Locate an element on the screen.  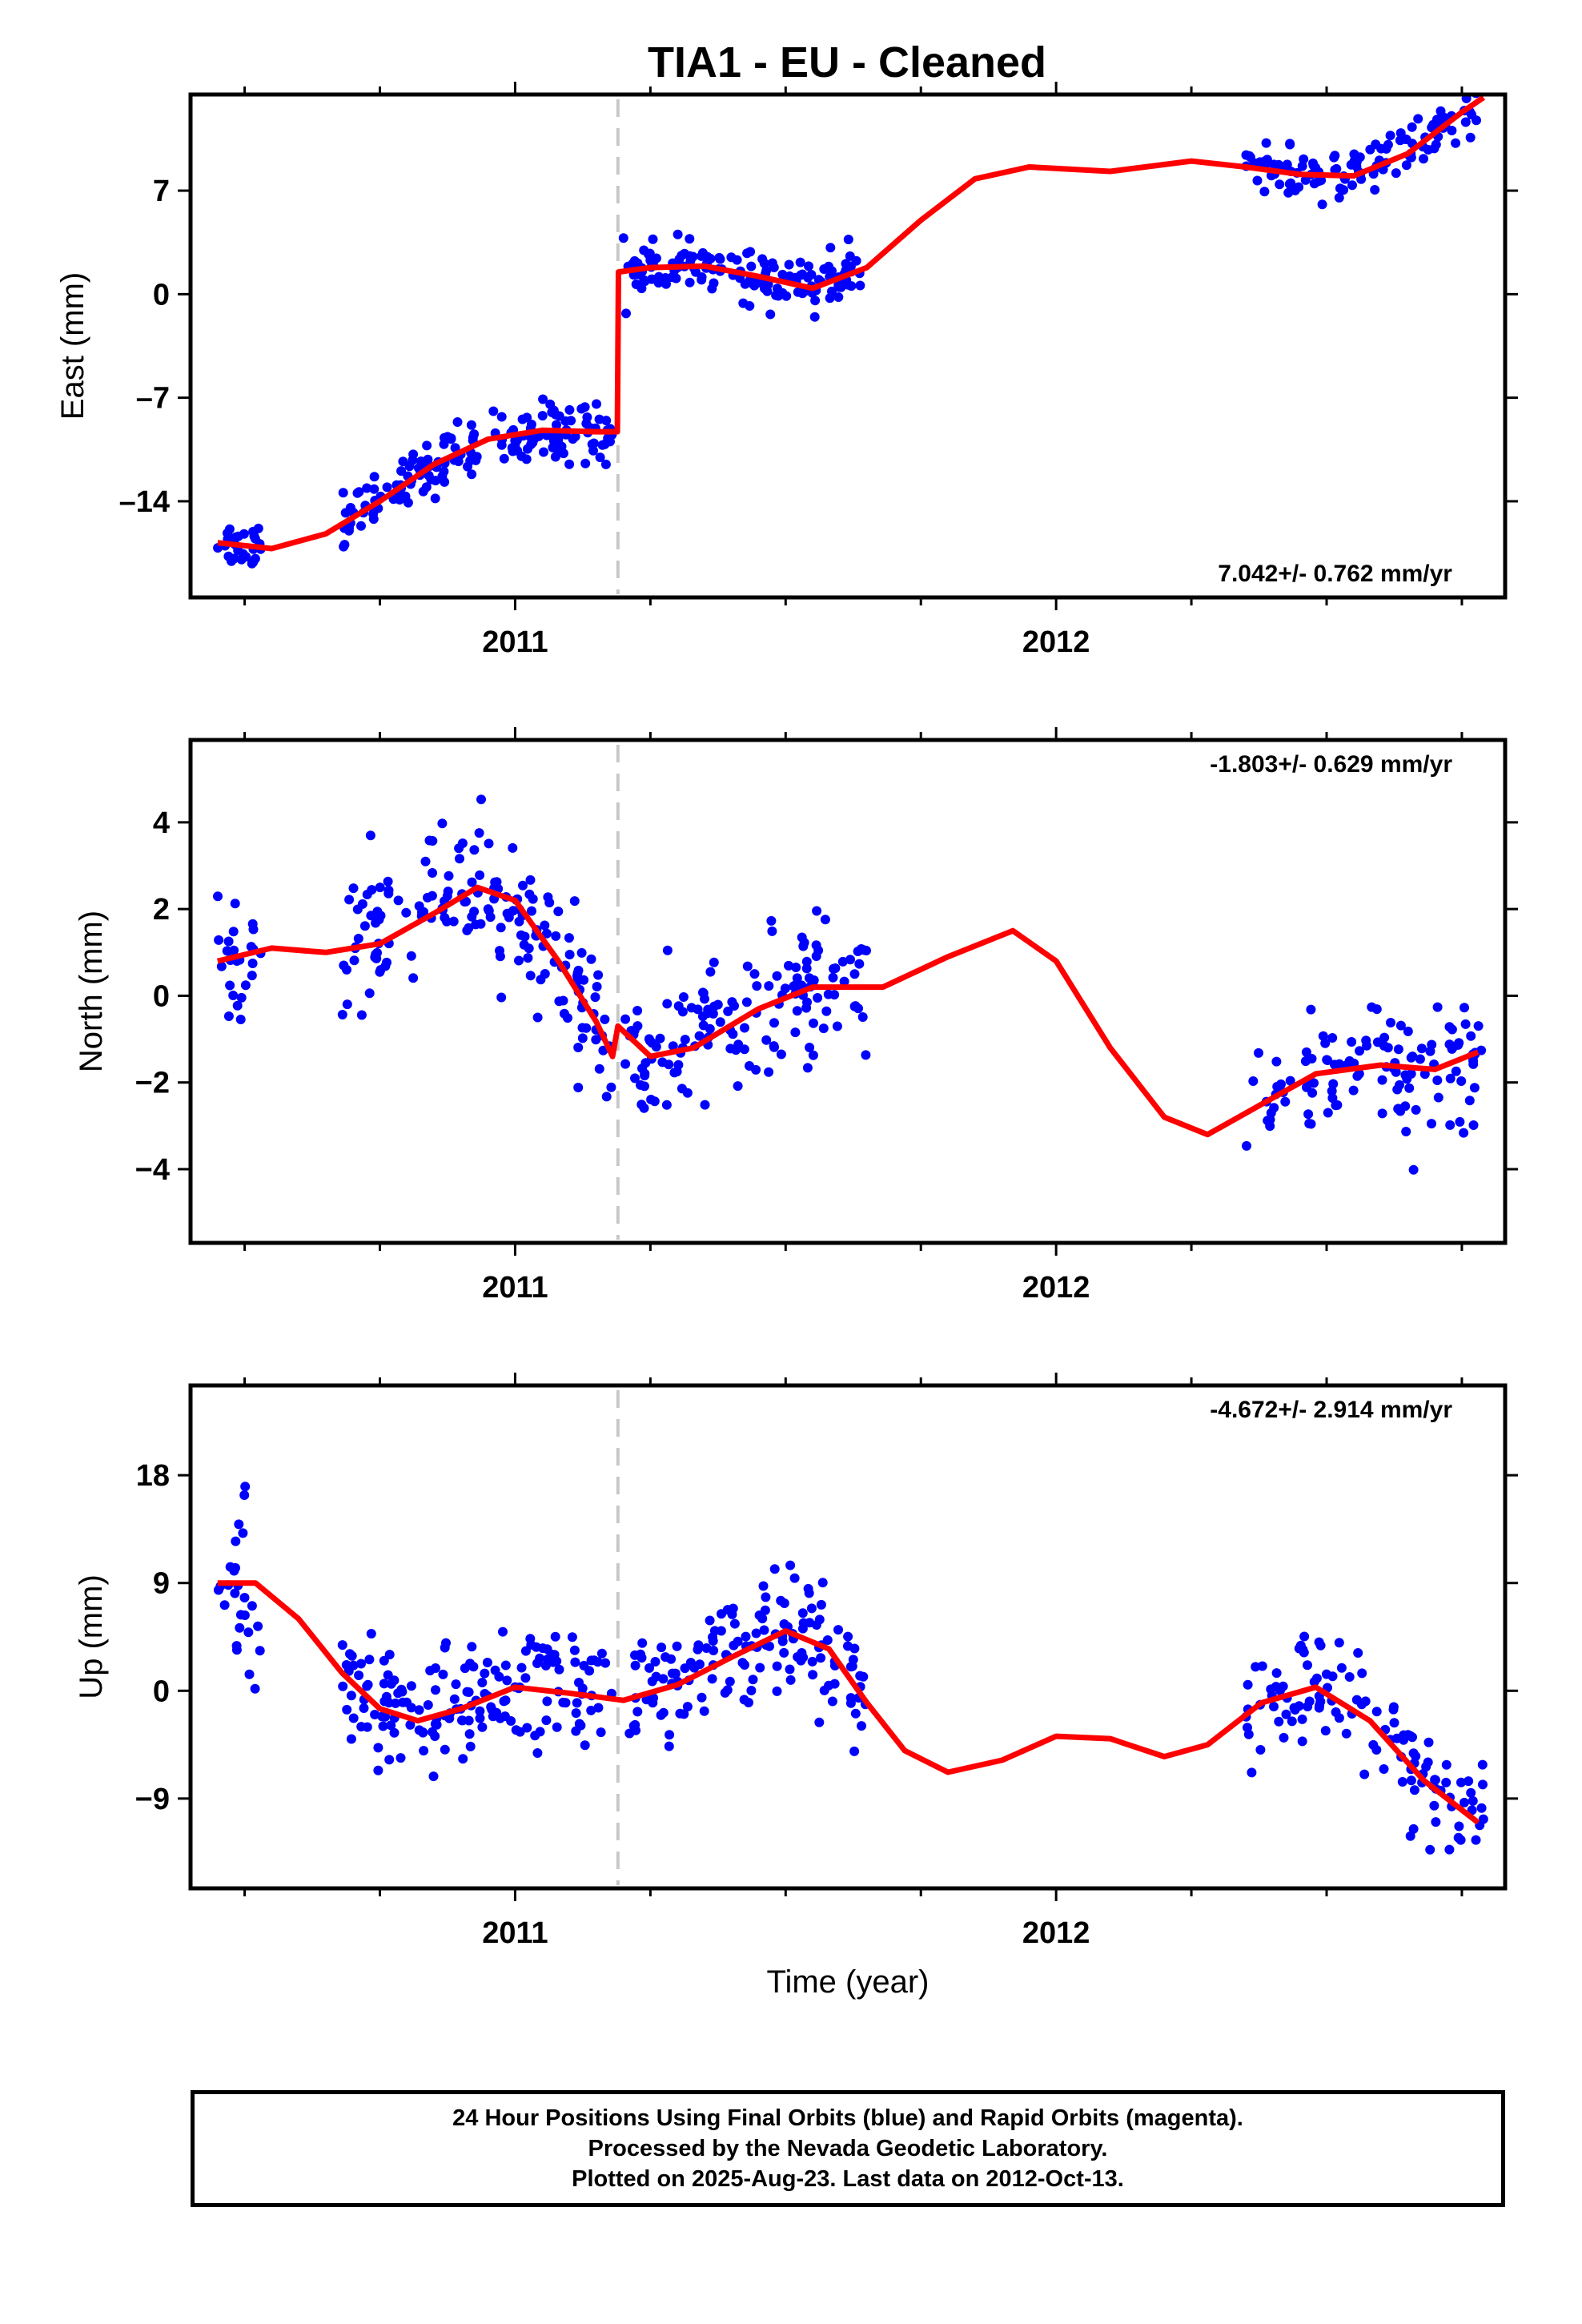
north-rate-label: -1.803+/- 0.629 mm/yr is located at coordinates (1331, 764).